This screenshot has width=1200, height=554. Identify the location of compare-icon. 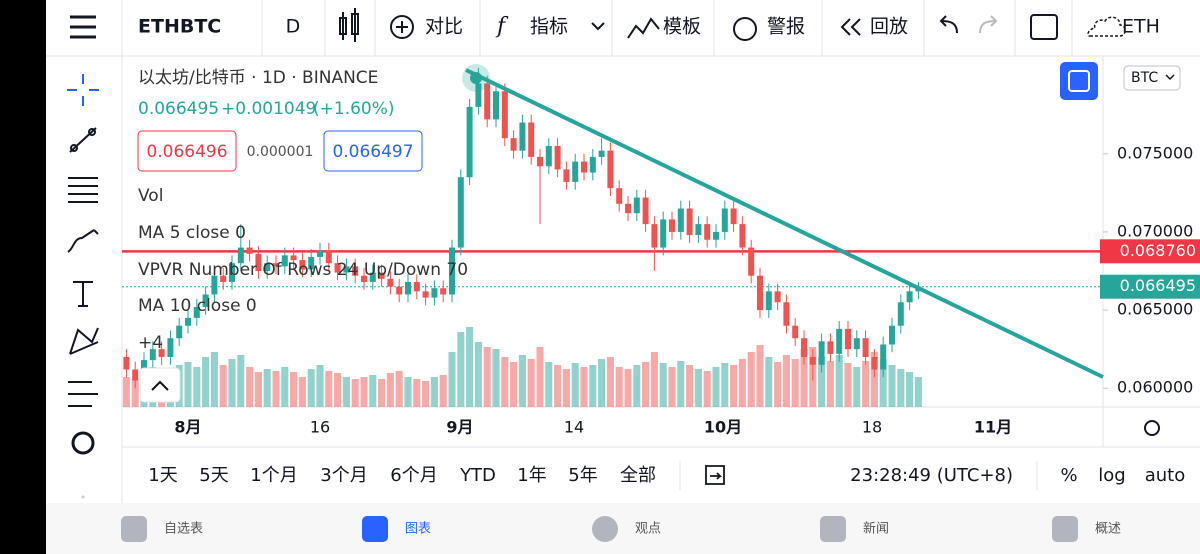
(402, 27).